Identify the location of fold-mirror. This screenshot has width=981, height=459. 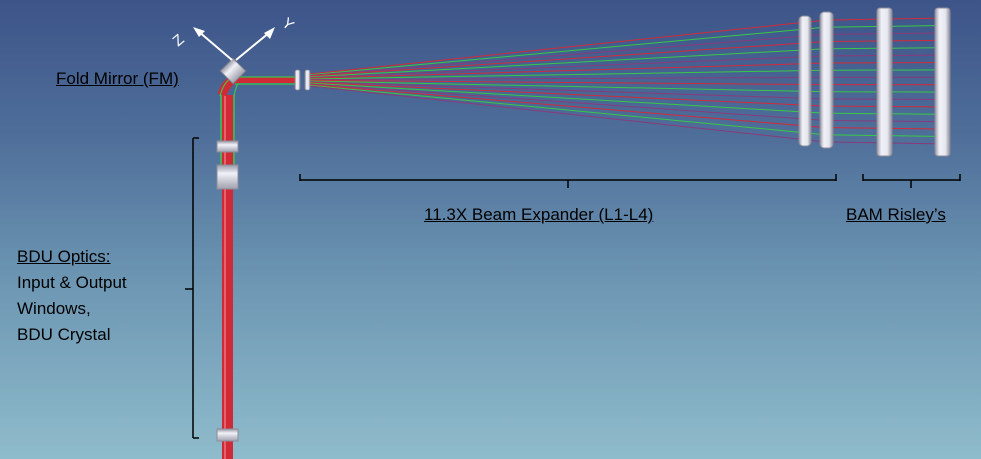
(233, 71).